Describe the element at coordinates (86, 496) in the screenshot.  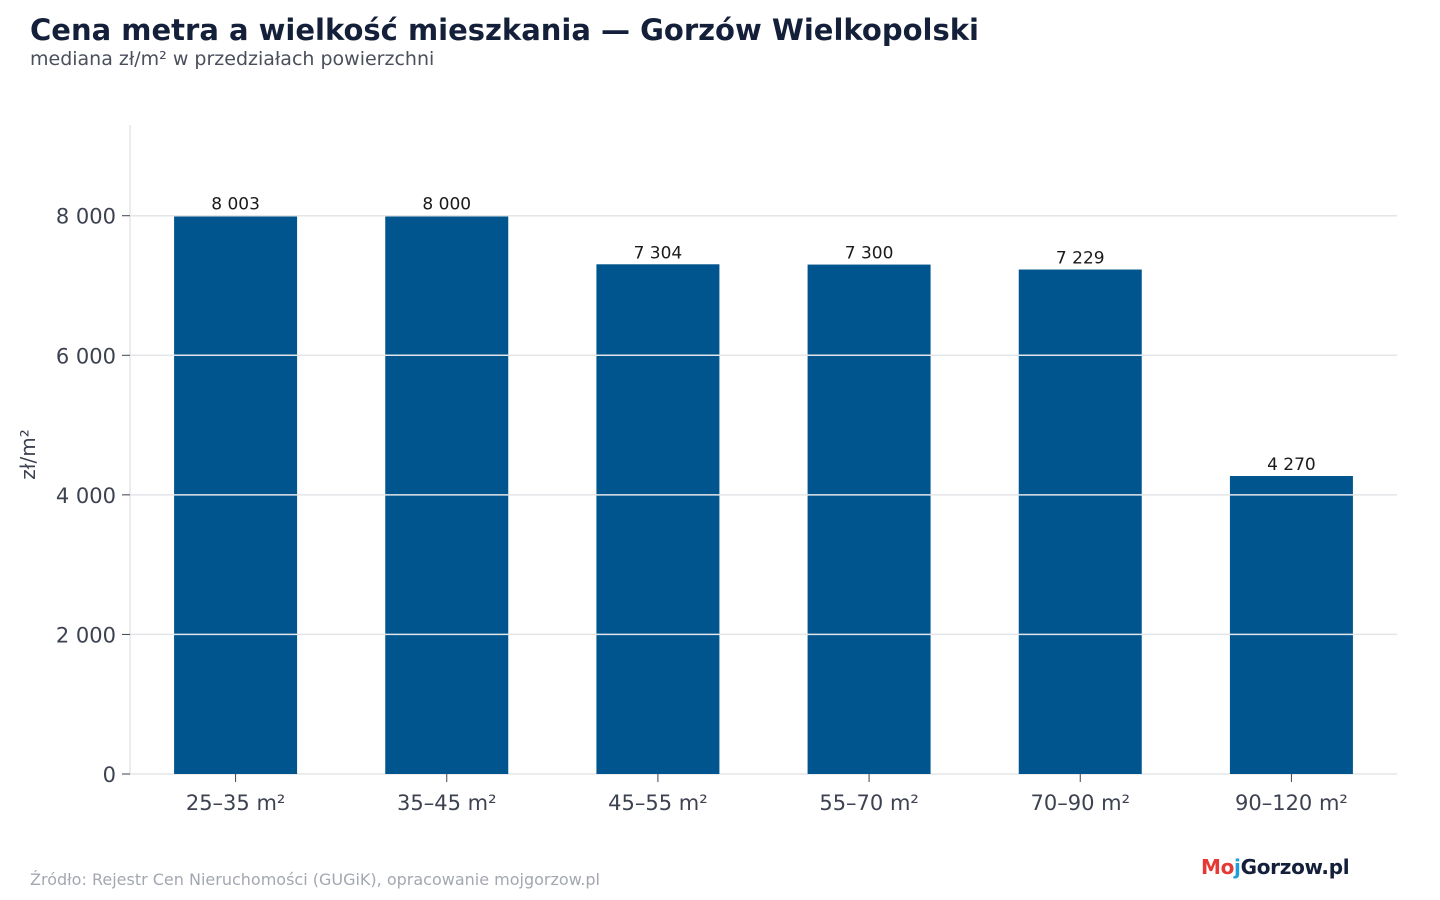
I see `y-tick-label: 4 000` at that location.